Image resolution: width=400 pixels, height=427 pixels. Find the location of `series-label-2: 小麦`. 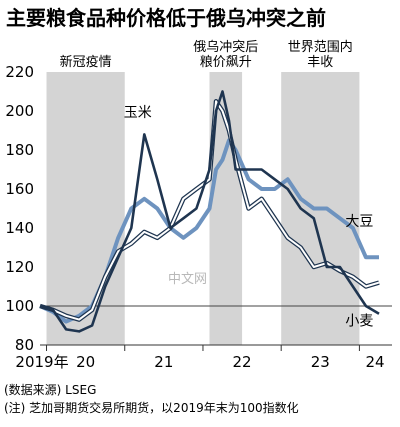

series-label-2: 小麦 is located at coordinates (359, 322).